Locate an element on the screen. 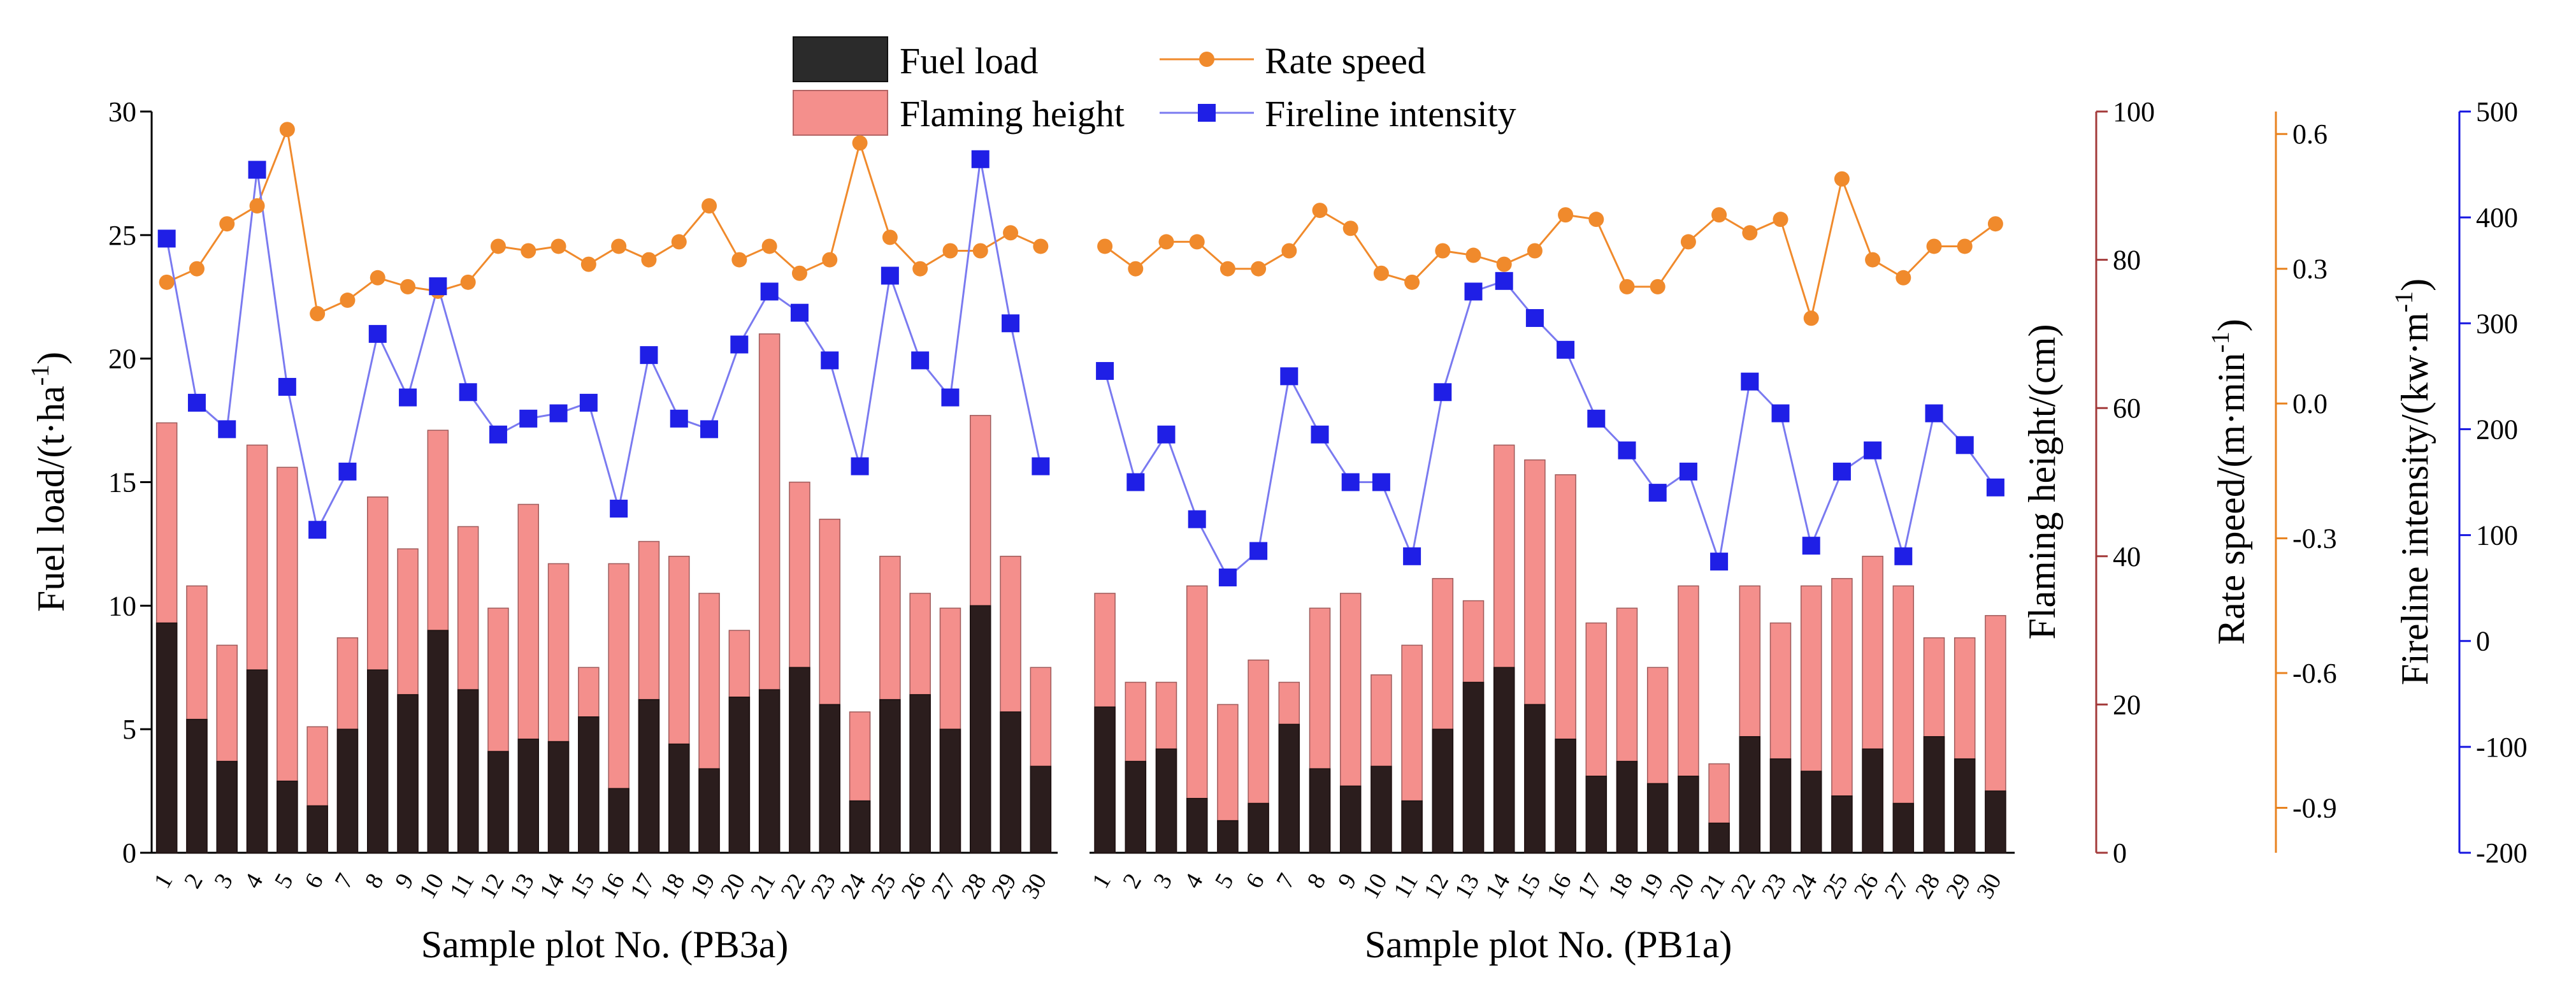  flaming-height-axis-title: Flaming height/(cm) is located at coordinates (2042, 482).